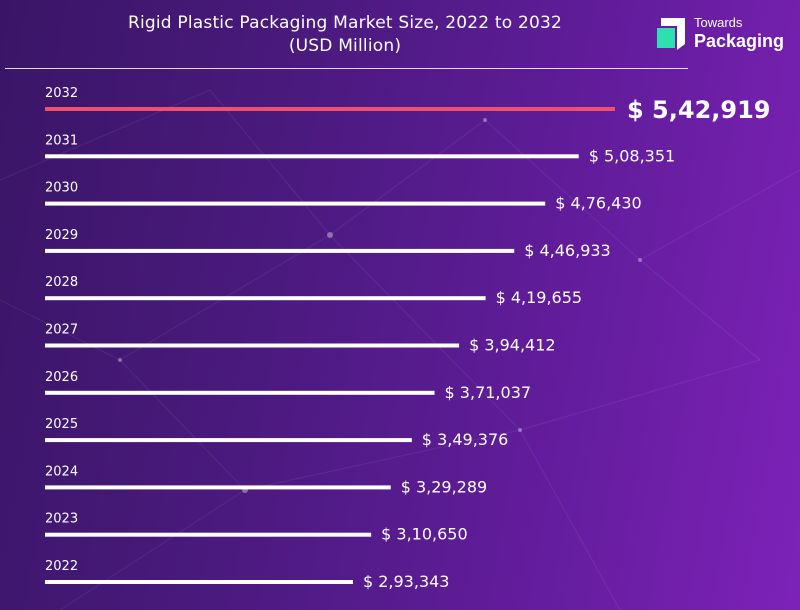  Describe the element at coordinates (228, 440) in the screenshot. I see `bar-2025` at that location.